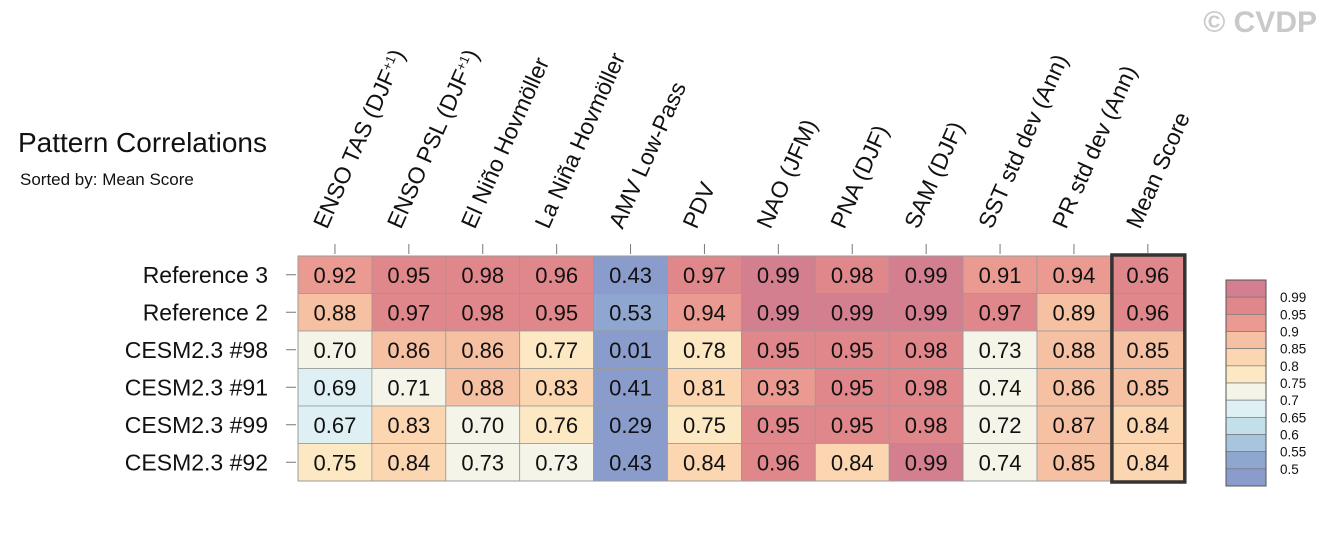 The width and height of the screenshot is (1329, 539). I want to click on cell-value-label: 0.29, so click(630, 425).